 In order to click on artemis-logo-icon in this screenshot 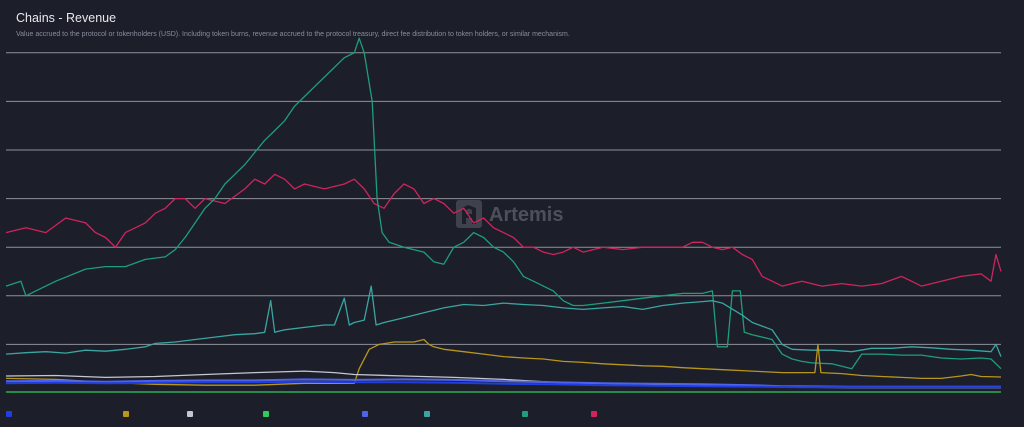, I will do `click(469, 214)`.